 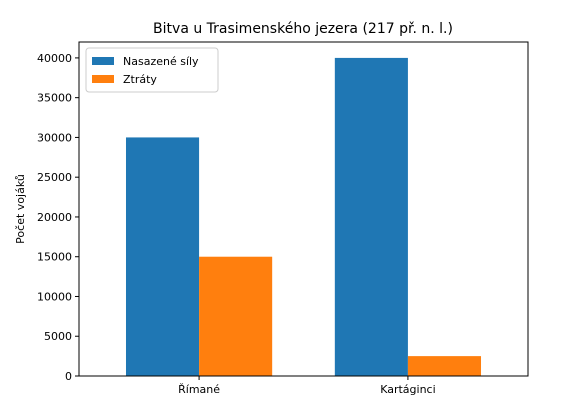 I want to click on y-axis: 0 5000 10000 15000 20000 25000 30000 35000 40000, so click(x=58, y=217).